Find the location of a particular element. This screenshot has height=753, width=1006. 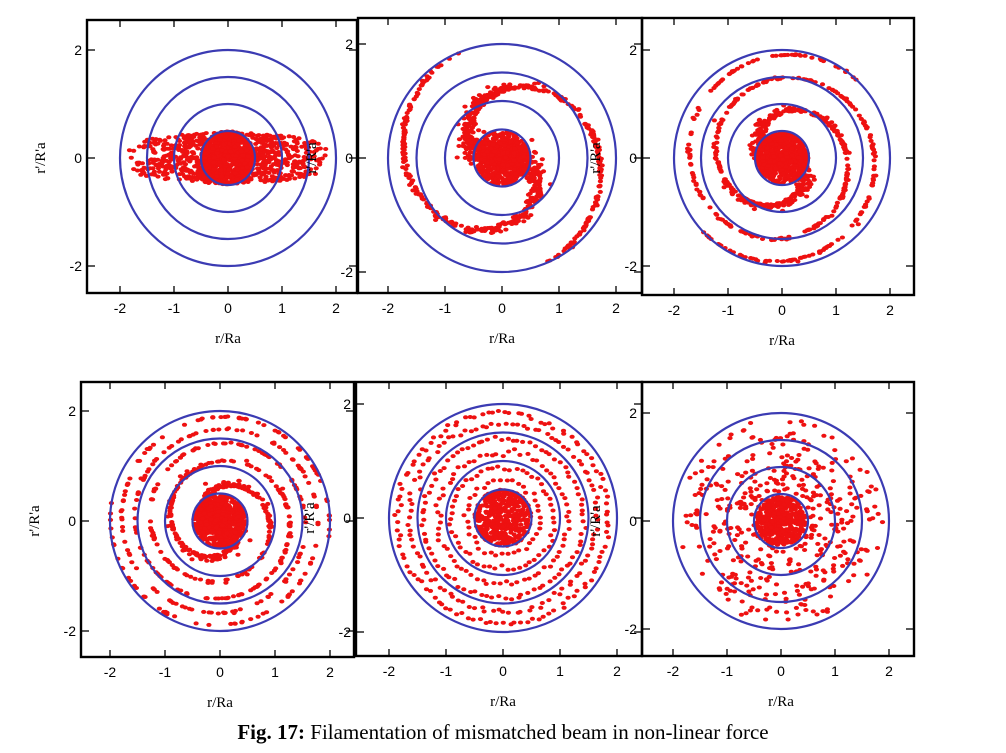

reference-circle is located at coordinates (228, 158).